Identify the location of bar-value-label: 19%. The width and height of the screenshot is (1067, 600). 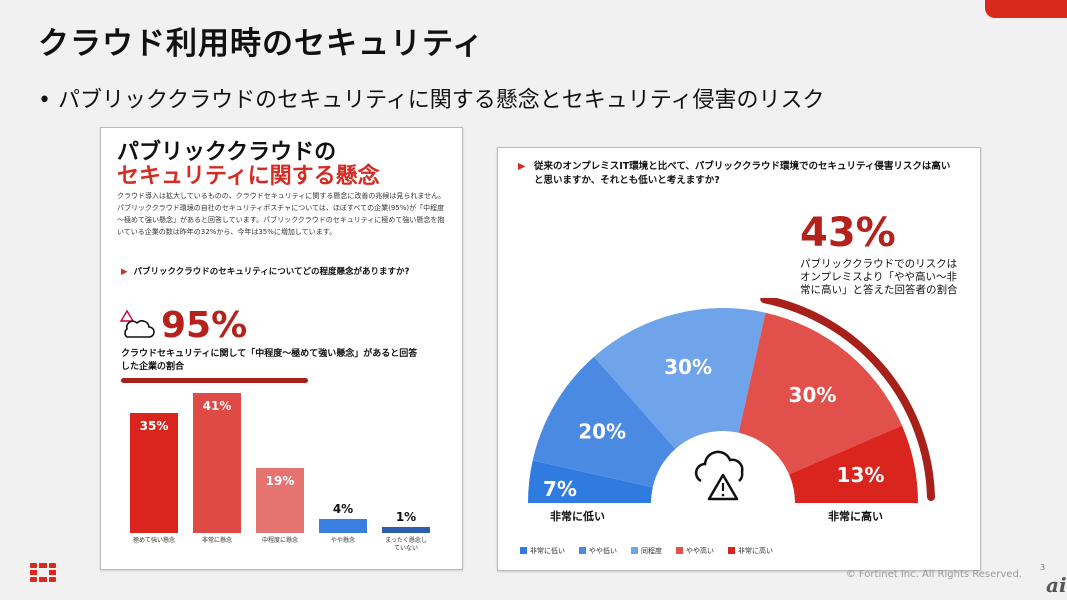
(280, 481).